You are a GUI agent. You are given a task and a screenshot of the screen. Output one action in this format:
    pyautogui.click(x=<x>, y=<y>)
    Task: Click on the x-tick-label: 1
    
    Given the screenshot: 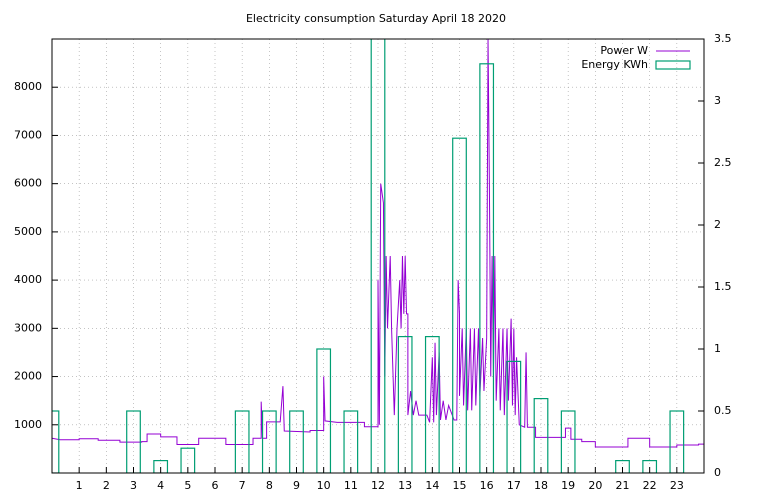 What is the action you would take?
    pyautogui.click(x=79, y=485)
    